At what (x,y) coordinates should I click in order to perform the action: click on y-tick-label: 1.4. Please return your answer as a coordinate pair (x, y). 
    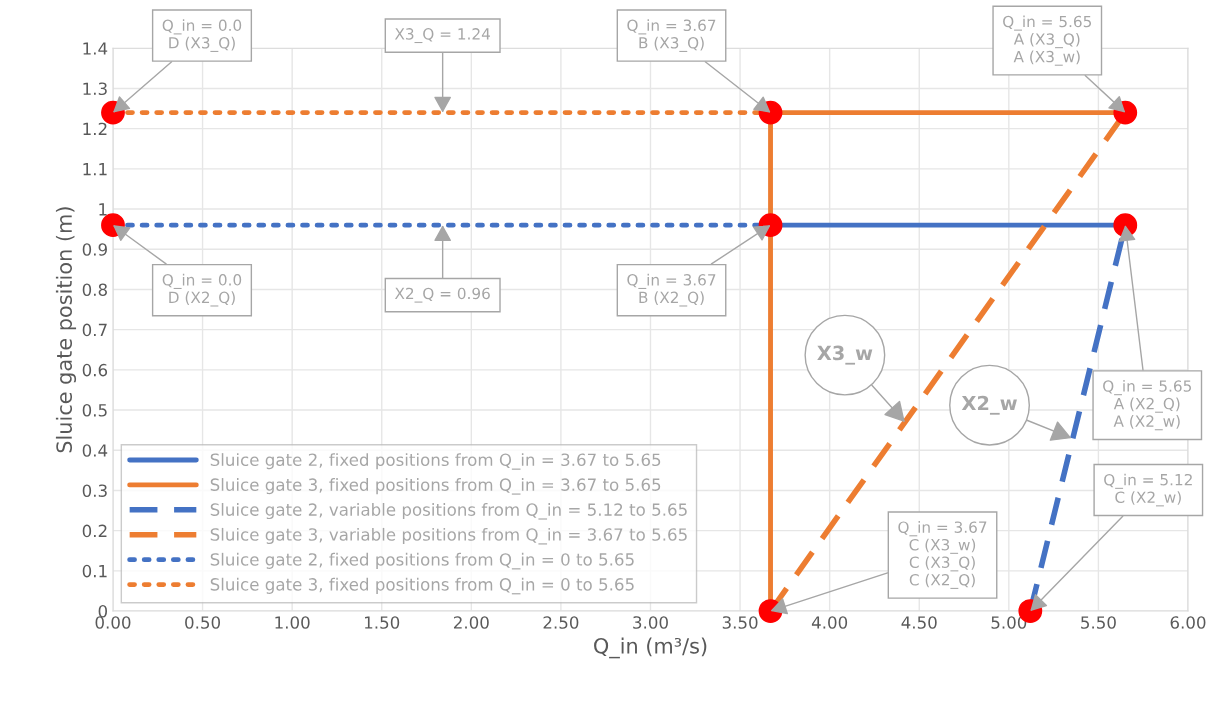
    Looking at the image, I should click on (95, 48).